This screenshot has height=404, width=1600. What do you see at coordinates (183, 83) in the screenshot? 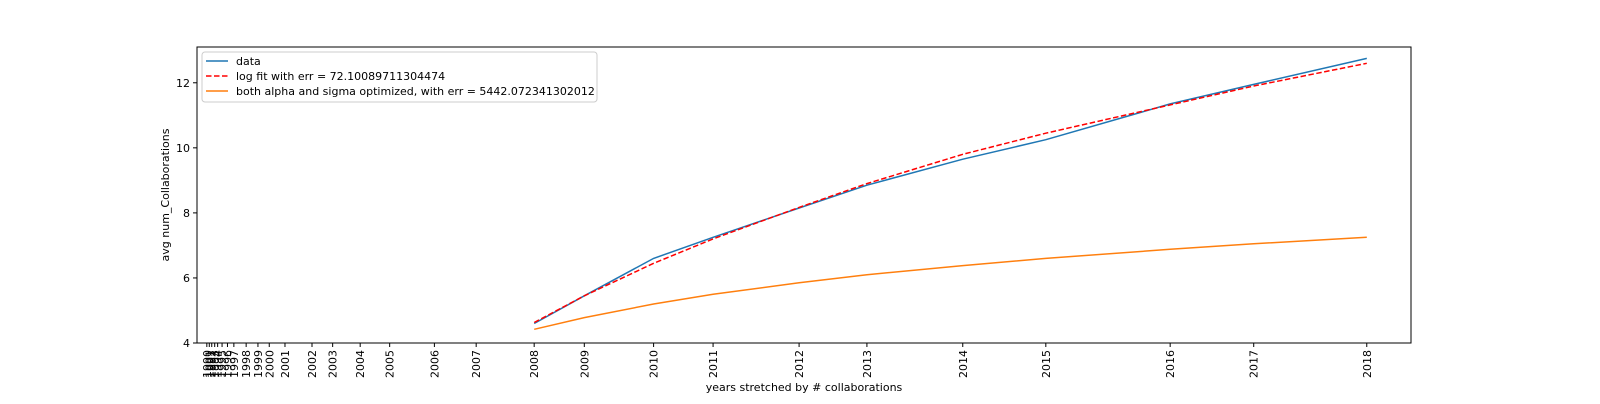
I see `y-tick-label: 12` at bounding box center [183, 83].